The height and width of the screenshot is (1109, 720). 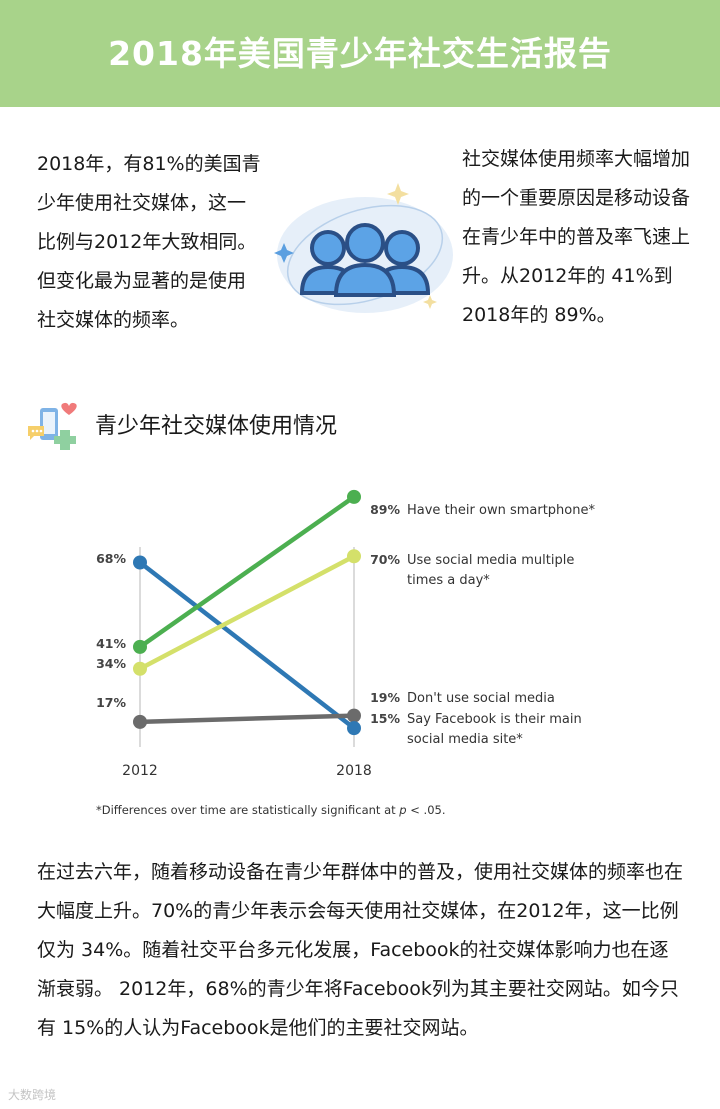 What do you see at coordinates (111, 663) in the screenshot?
I see `start-value-label: 34%` at bounding box center [111, 663].